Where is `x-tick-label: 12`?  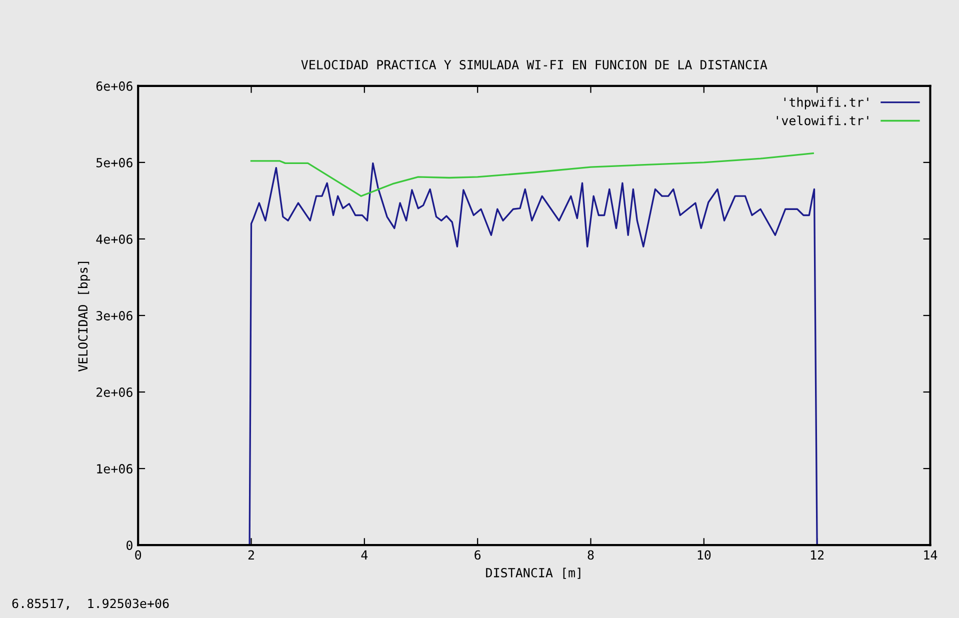 x-tick-label: 12 is located at coordinates (817, 555).